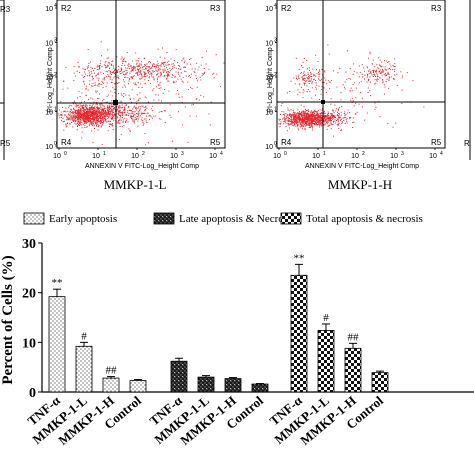 The image size is (474, 474). Describe the element at coordinates (32, 393) in the screenshot. I see `bar-y-tick-label: 0` at that location.